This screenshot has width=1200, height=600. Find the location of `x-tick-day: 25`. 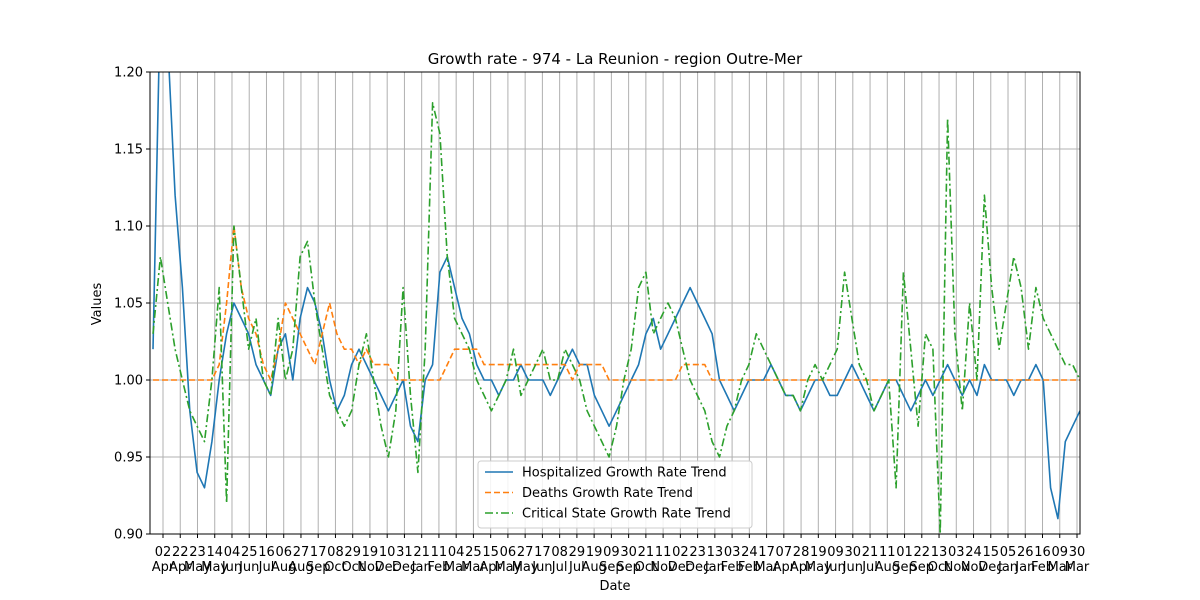

x-tick-day: 25 is located at coordinates (249, 552).